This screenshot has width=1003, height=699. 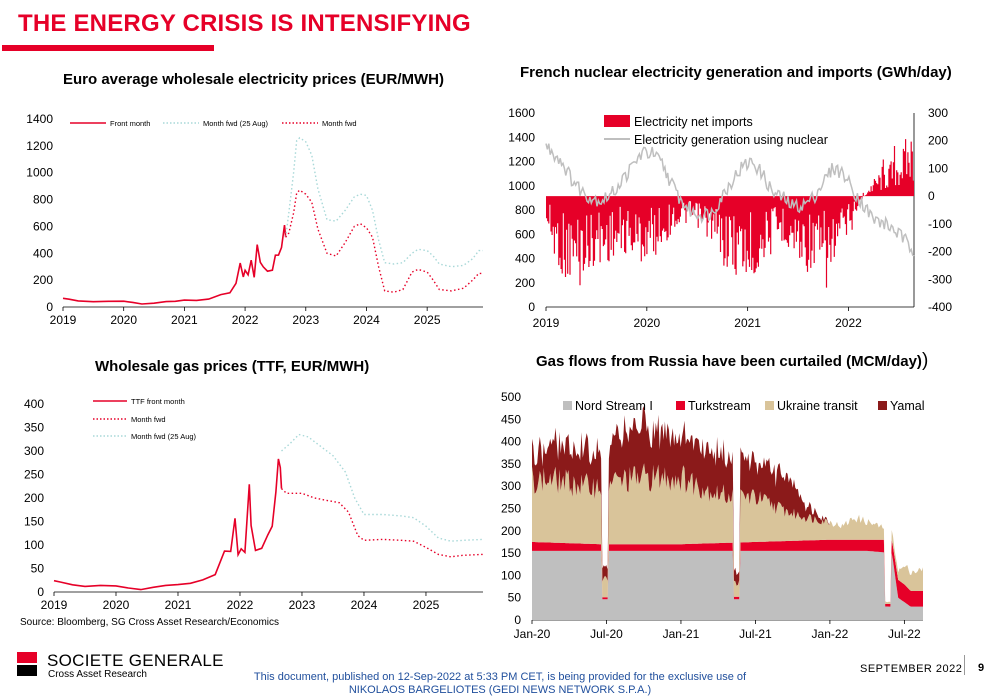 I want to click on russia-y-tick-label: 400, so click(x=511, y=442).